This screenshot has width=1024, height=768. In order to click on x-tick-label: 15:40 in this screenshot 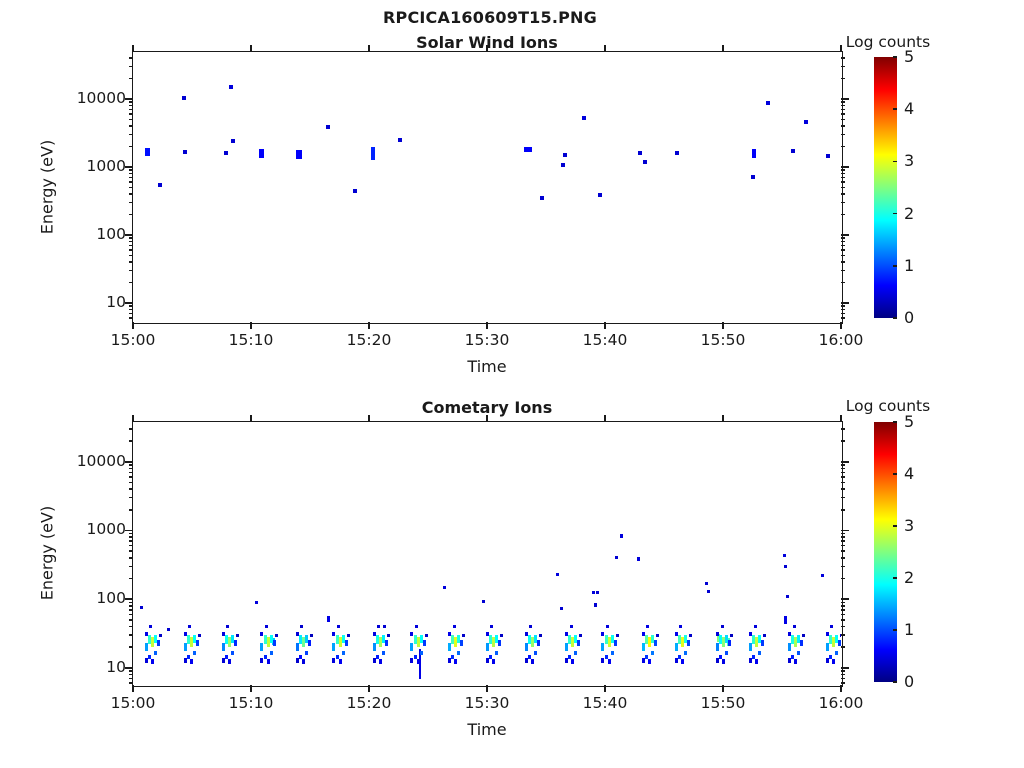, I will do `click(605, 703)`.